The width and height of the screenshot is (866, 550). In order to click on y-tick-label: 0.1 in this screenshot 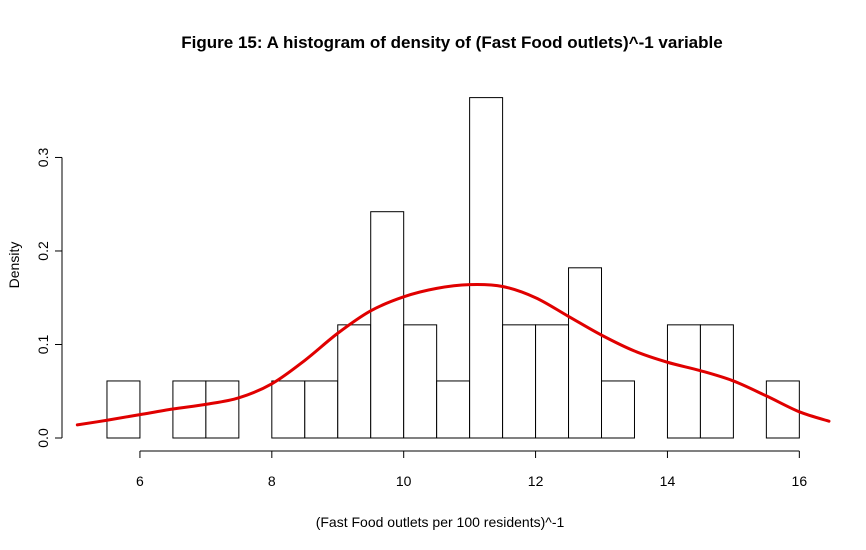, I will do `click(43, 345)`.